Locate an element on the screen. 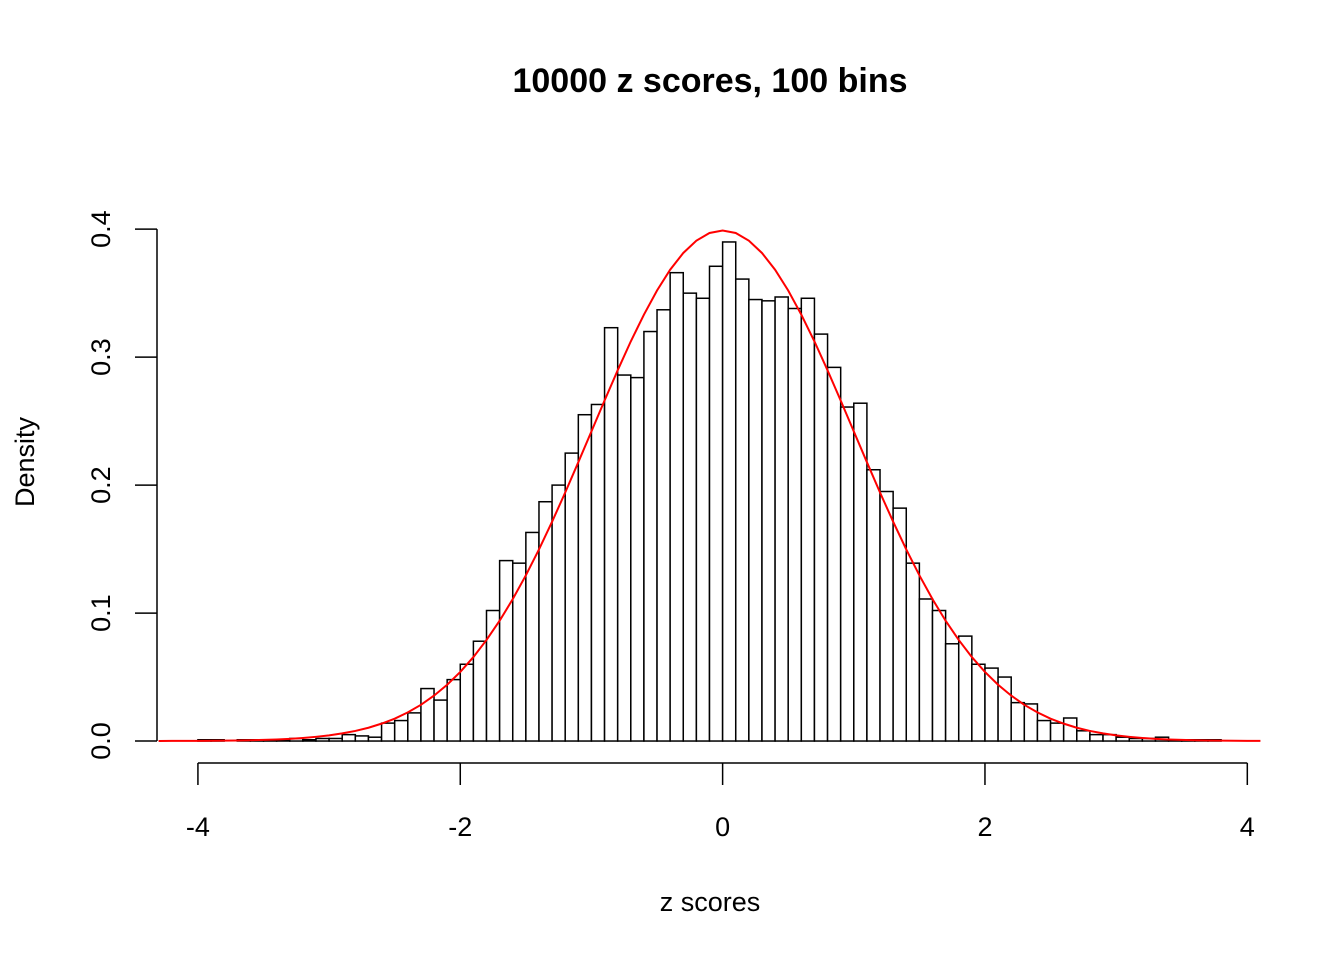 This screenshot has height=965, width=1344. y-tick-label: 0.2 is located at coordinates (101, 485).